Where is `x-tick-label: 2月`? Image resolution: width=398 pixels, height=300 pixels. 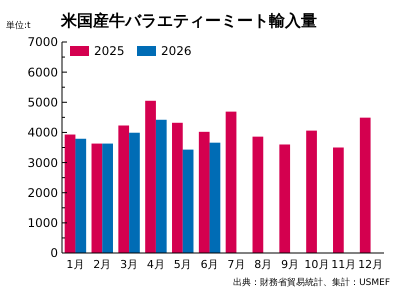
x-tick-label: 2月 is located at coordinates (102, 264).